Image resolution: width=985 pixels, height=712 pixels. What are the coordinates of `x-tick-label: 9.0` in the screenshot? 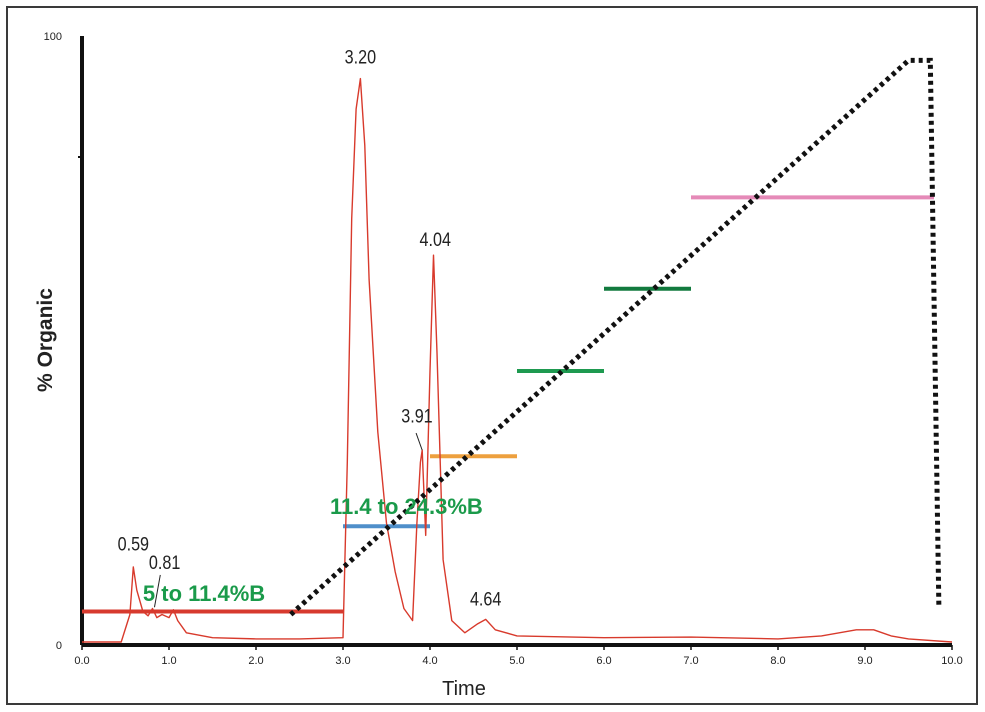 It's located at (864, 661).